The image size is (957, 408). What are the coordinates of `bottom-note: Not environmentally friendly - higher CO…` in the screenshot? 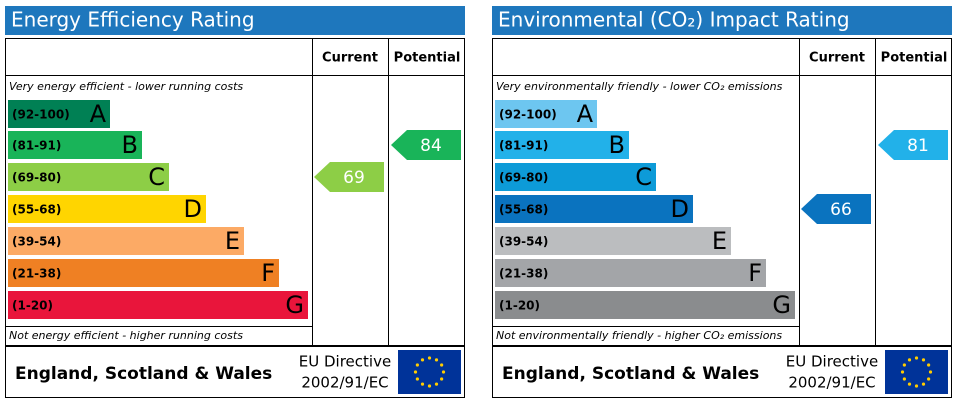 It's located at (639, 335).